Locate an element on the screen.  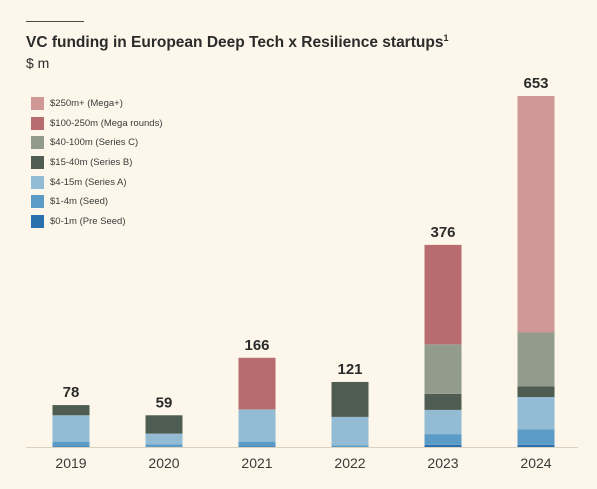
legend-item: $1-4m (Seed) is located at coordinates (96, 202).